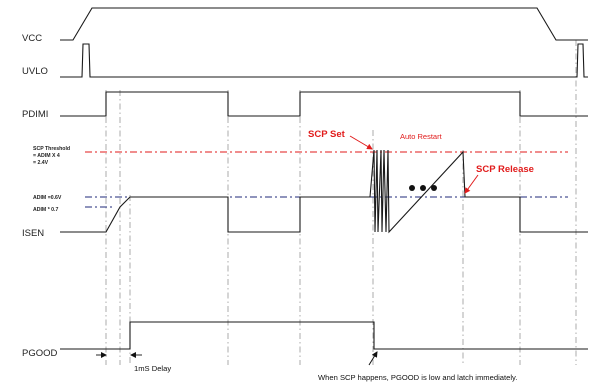 This screenshot has height=385, width=600. What do you see at coordinates (33, 233) in the screenshot?
I see `isen-label: ISEN` at bounding box center [33, 233].